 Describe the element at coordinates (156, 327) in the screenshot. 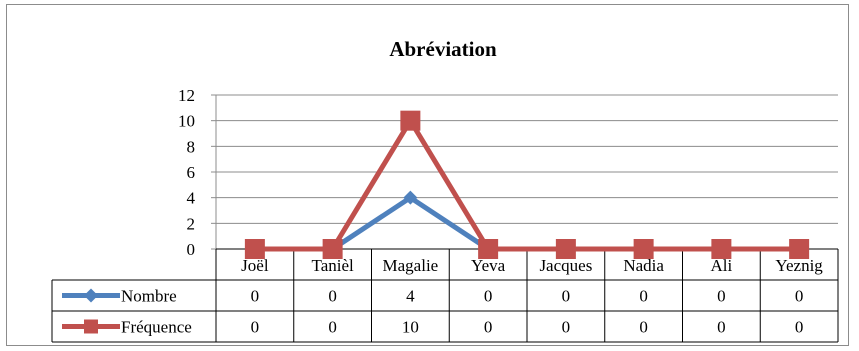

I see `legend-label-1: Fréquence` at that location.